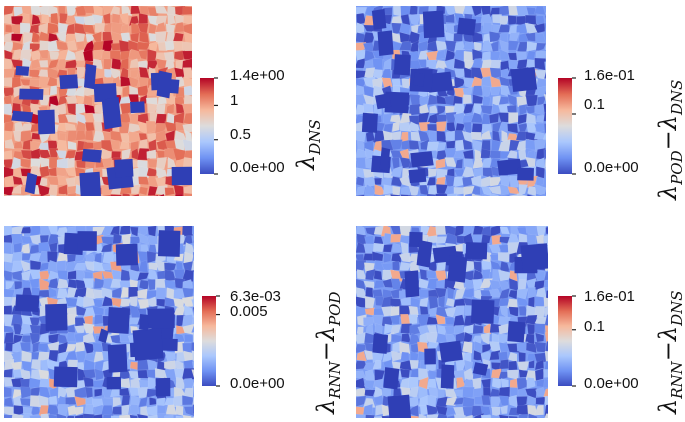 The height and width of the screenshot is (422, 685). What do you see at coordinates (565, 341) in the screenshot?
I see `colorbar-gradient` at bounding box center [565, 341].